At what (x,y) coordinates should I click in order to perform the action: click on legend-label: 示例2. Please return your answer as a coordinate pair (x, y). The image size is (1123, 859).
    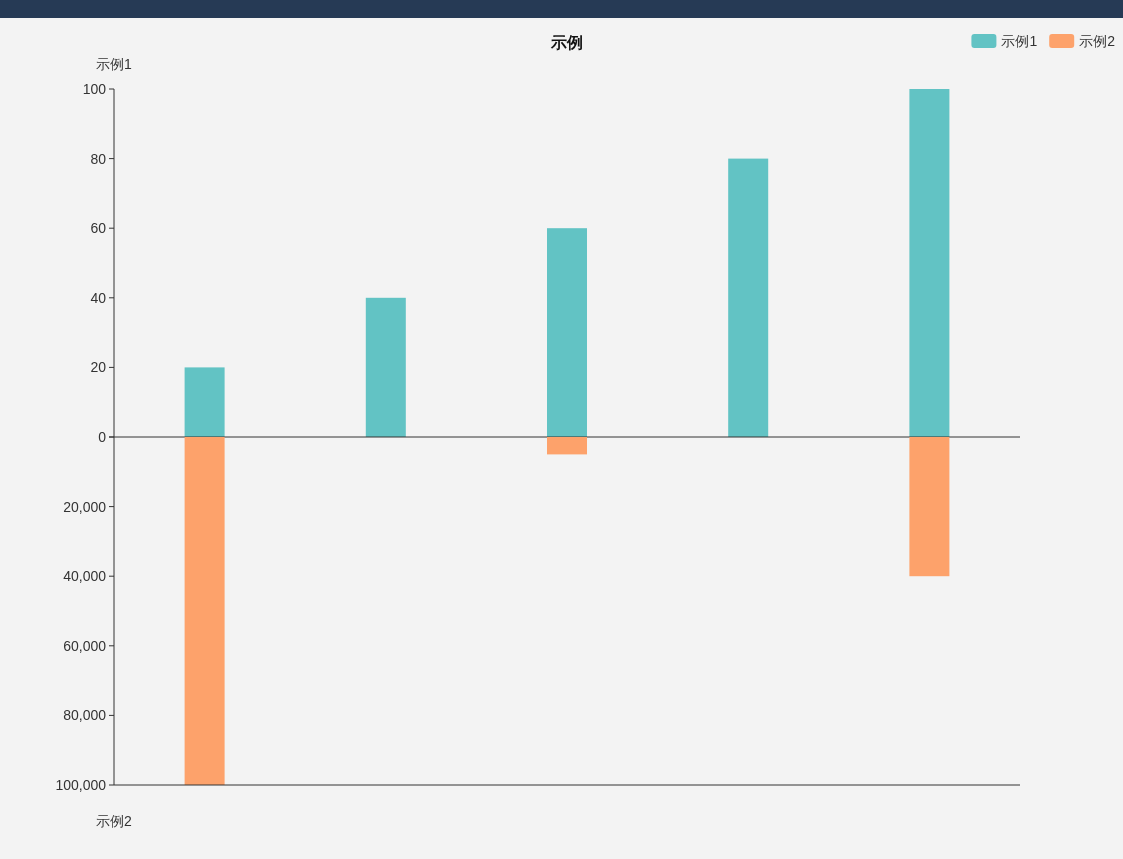
    Looking at the image, I should click on (1097, 41).